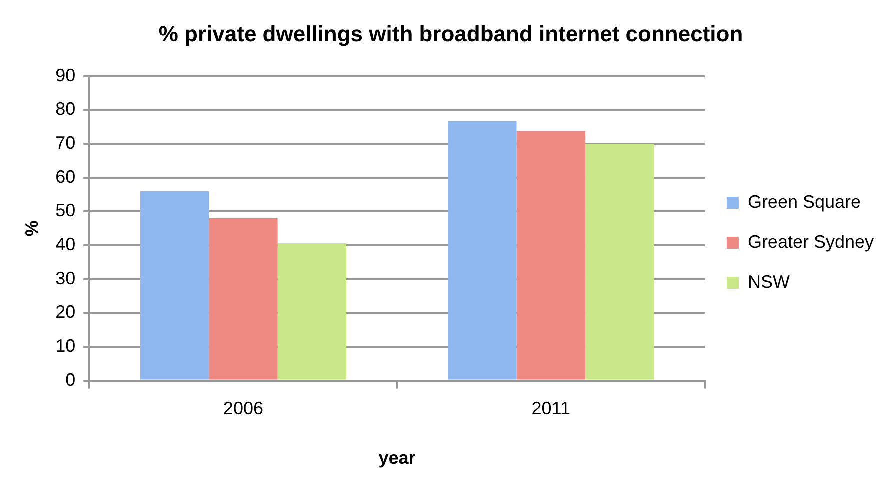 This screenshot has width=896, height=485. Describe the element at coordinates (66, 143) in the screenshot. I see `y-tick-label: 70` at that location.